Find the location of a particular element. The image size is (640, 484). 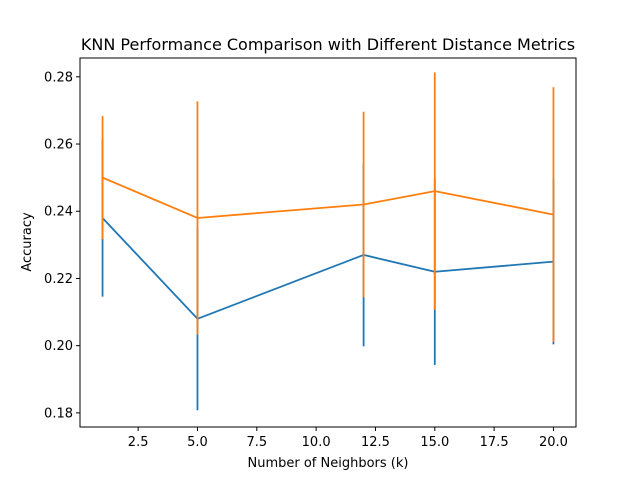

y-axis-label: Accuracy is located at coordinates (27, 242).